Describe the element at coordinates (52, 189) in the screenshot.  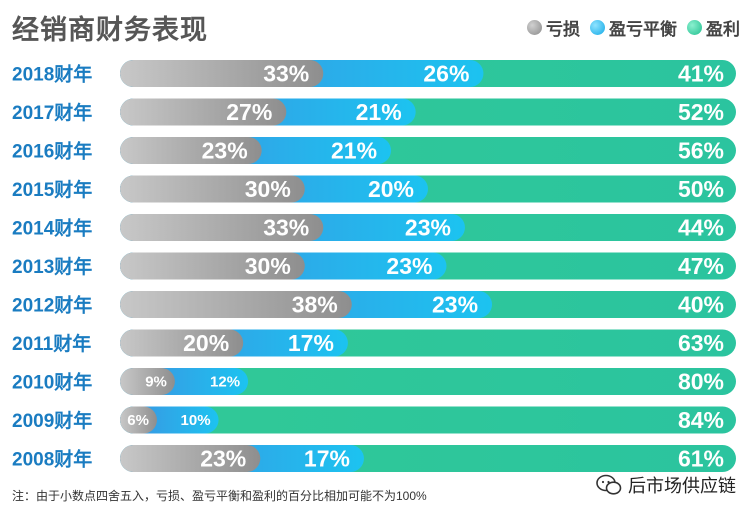
I see `category-label: 2015财年` at that location.